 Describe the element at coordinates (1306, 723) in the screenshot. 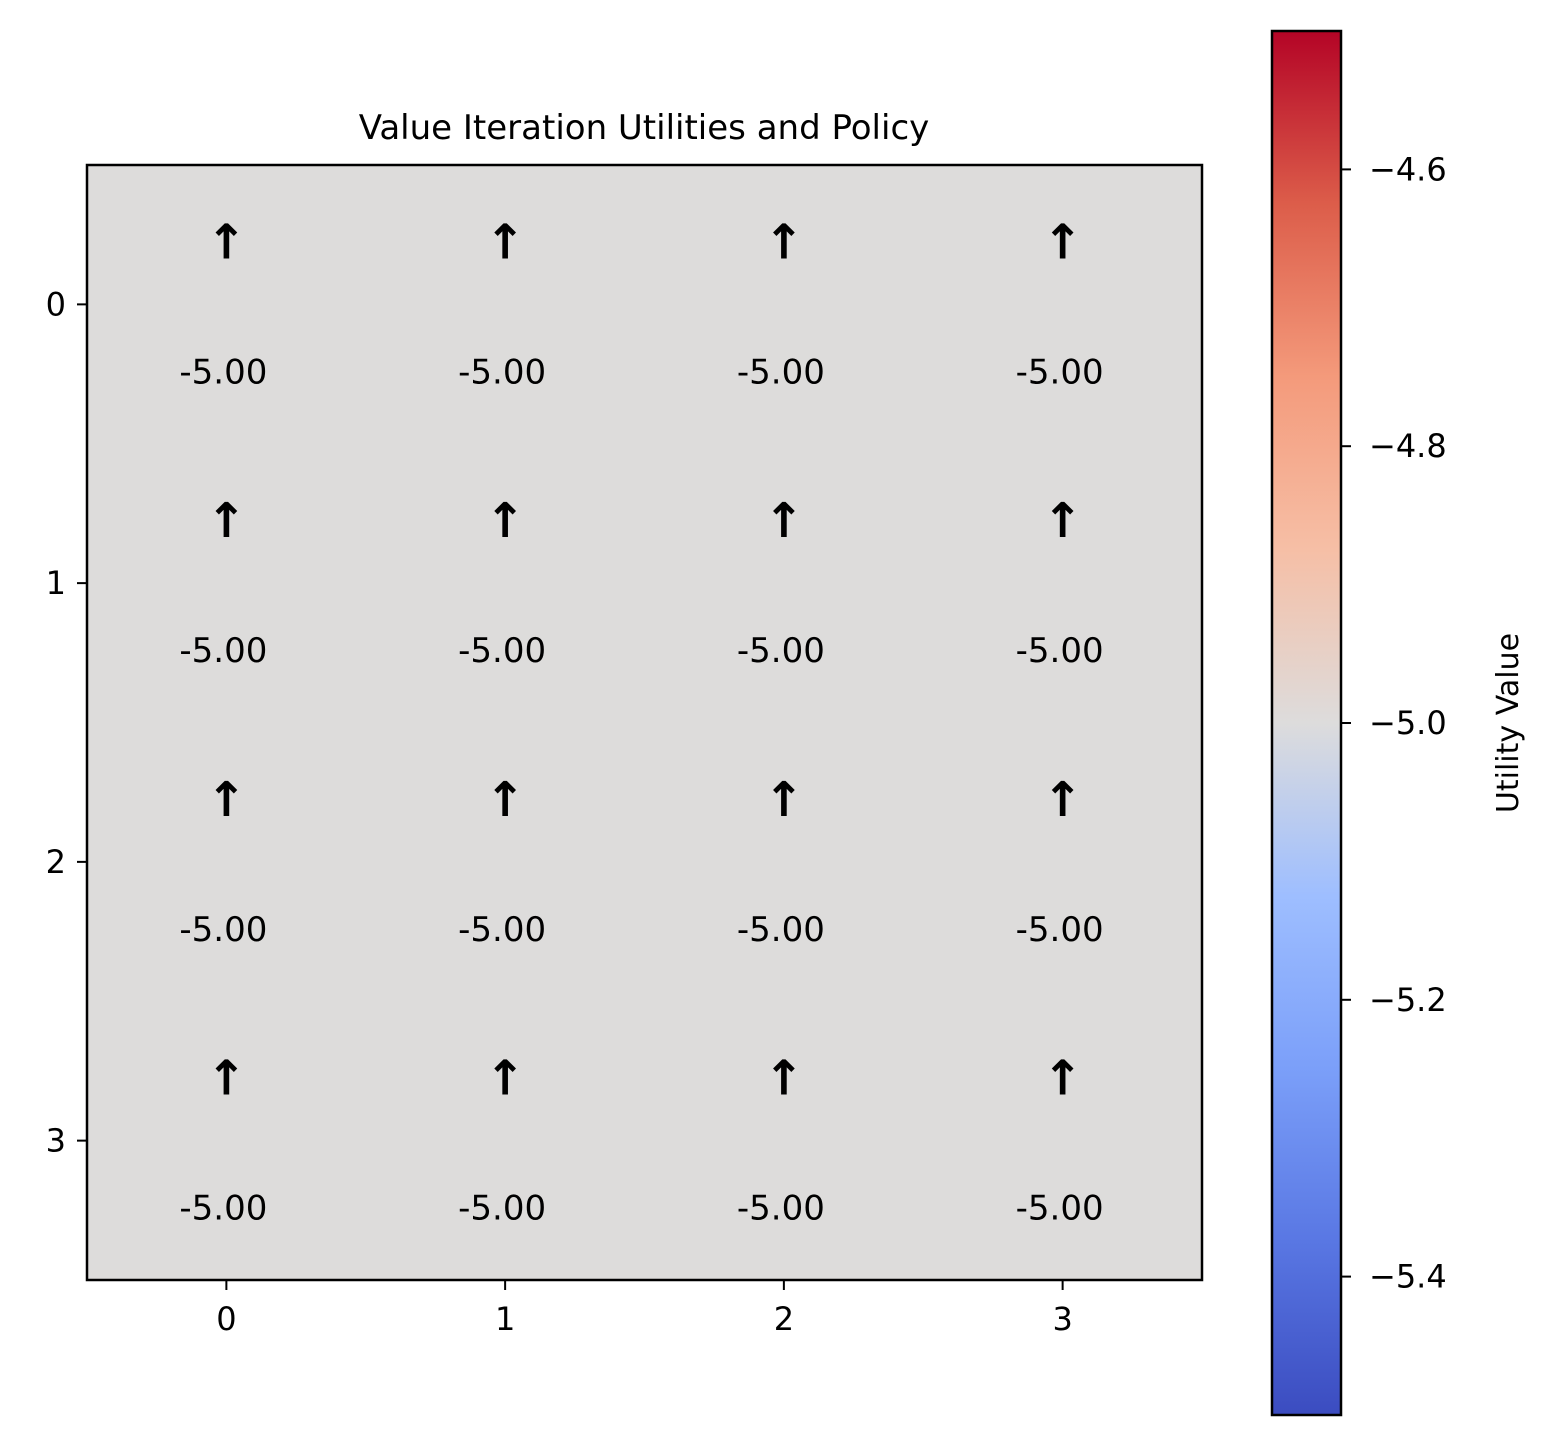

I see `colorbar` at that location.